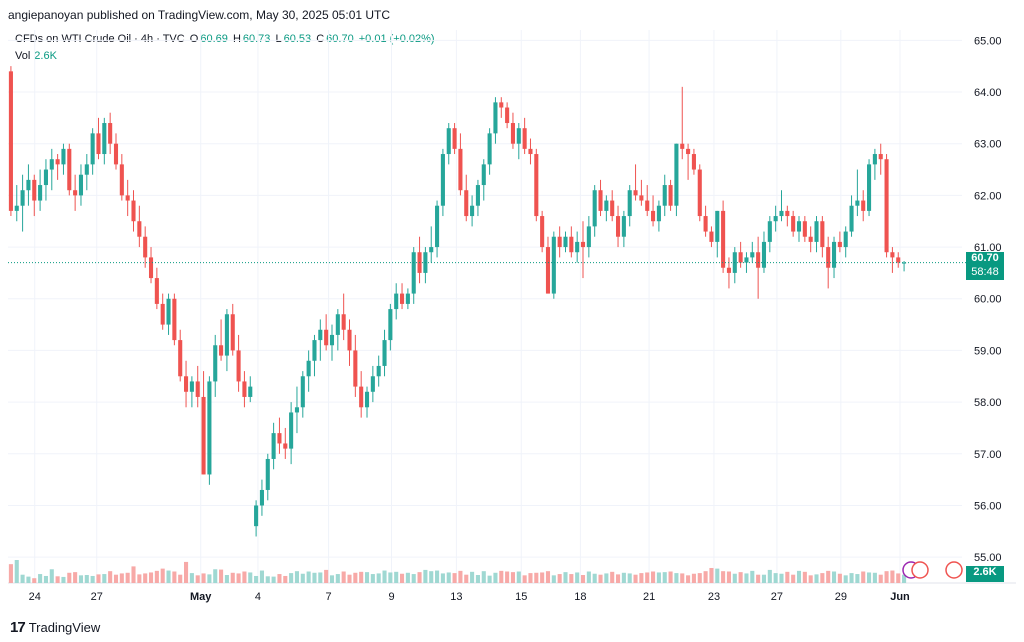 This screenshot has height=642, width=1024. What do you see at coordinates (988, 351) in the screenshot?
I see `y-tick-label: 59.00` at bounding box center [988, 351].